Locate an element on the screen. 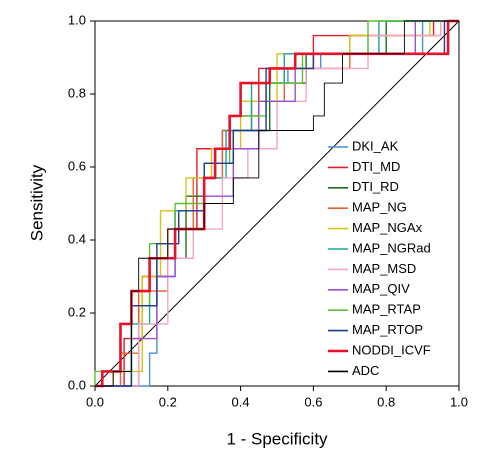  legend-label: MAP_RTOP is located at coordinates (387, 329).